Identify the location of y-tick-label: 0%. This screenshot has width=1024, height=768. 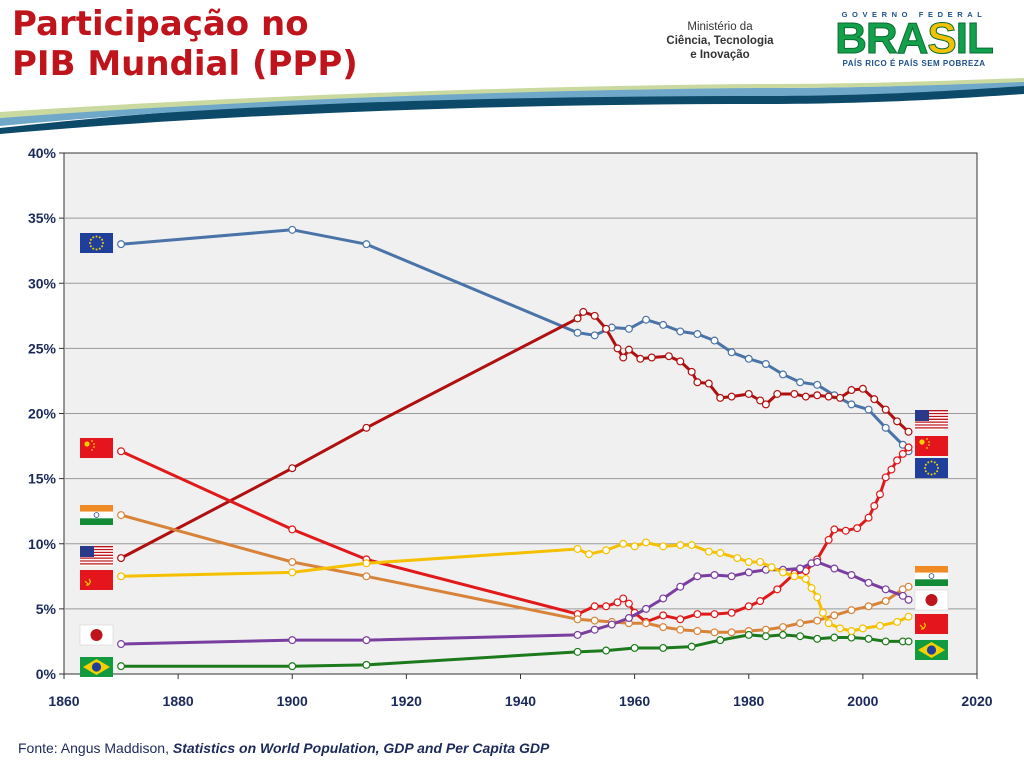
(46, 674).